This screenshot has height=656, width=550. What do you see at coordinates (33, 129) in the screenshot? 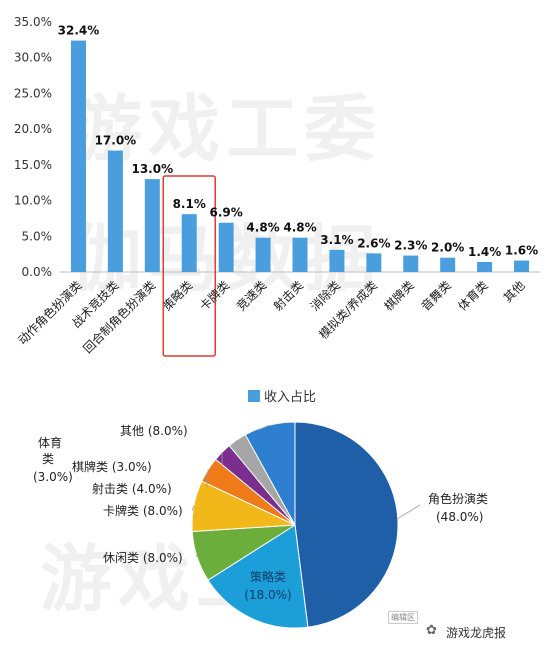
I see `y-tick-label: 20.0%` at bounding box center [33, 129].